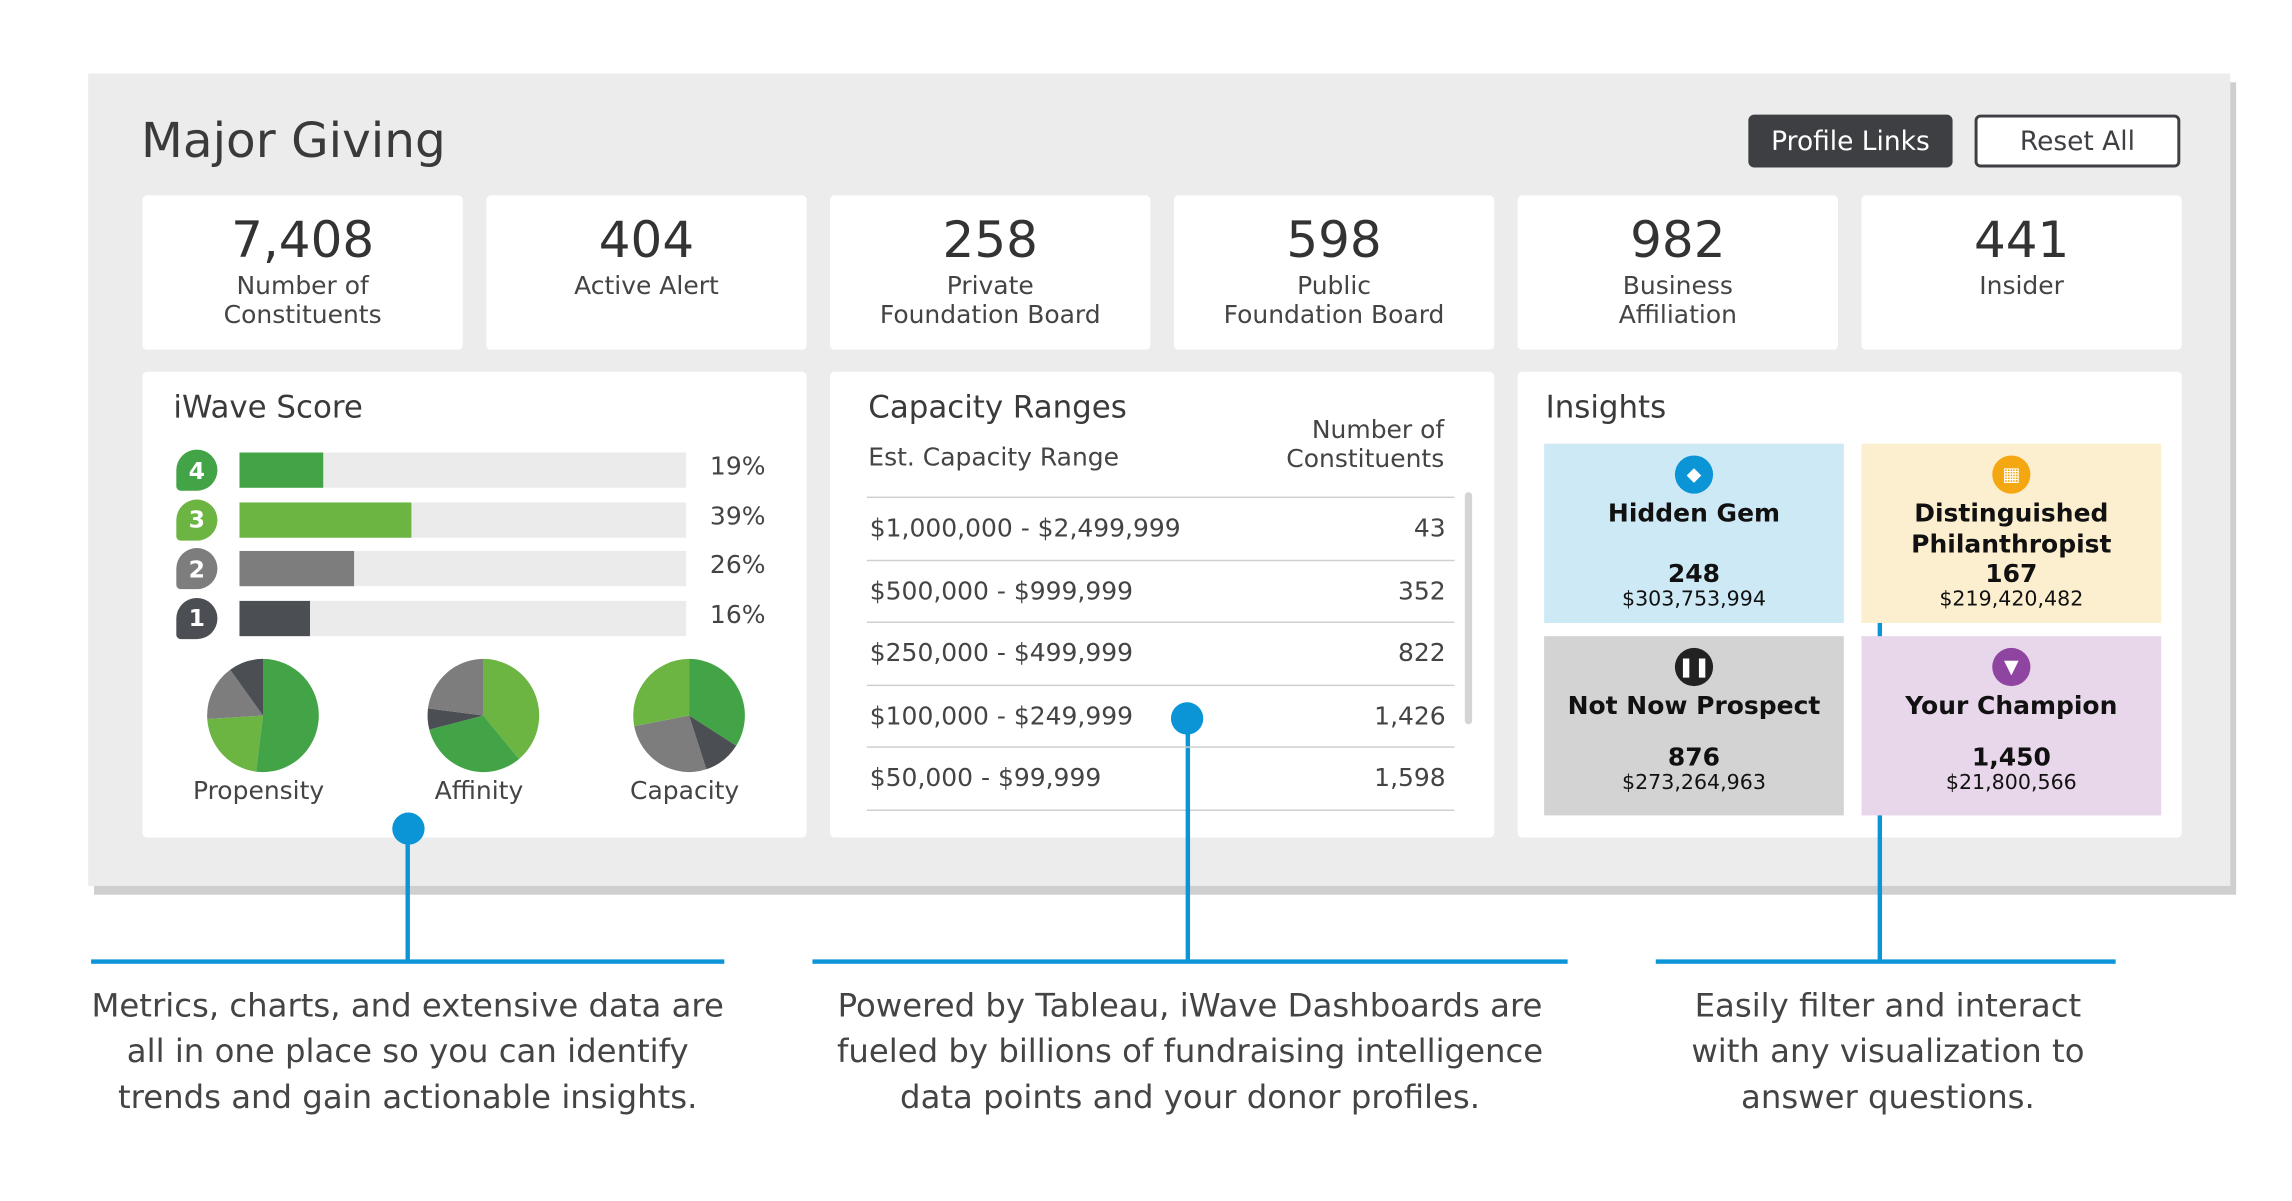  Describe the element at coordinates (1694, 706) in the screenshot. I see `insight-name: Not Now Prospect` at that location.